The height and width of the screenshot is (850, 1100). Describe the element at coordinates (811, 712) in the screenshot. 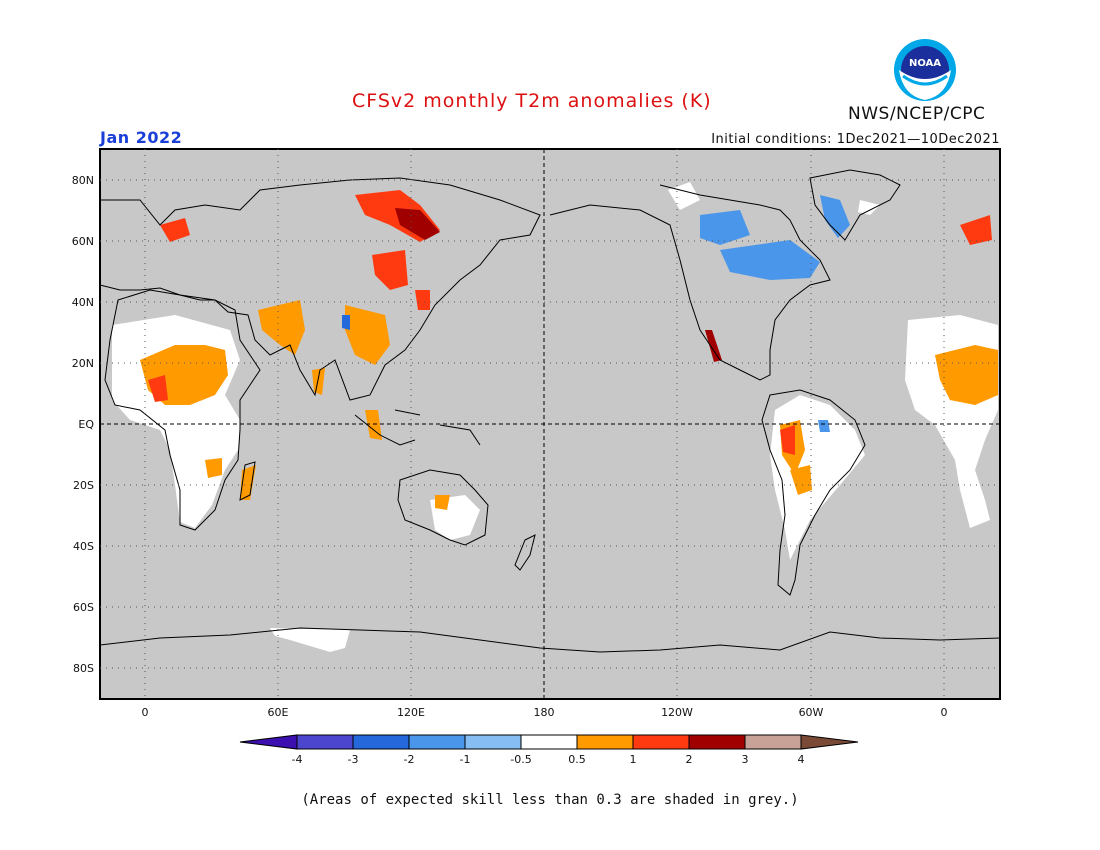

I see `lon-label: 60W` at that location.